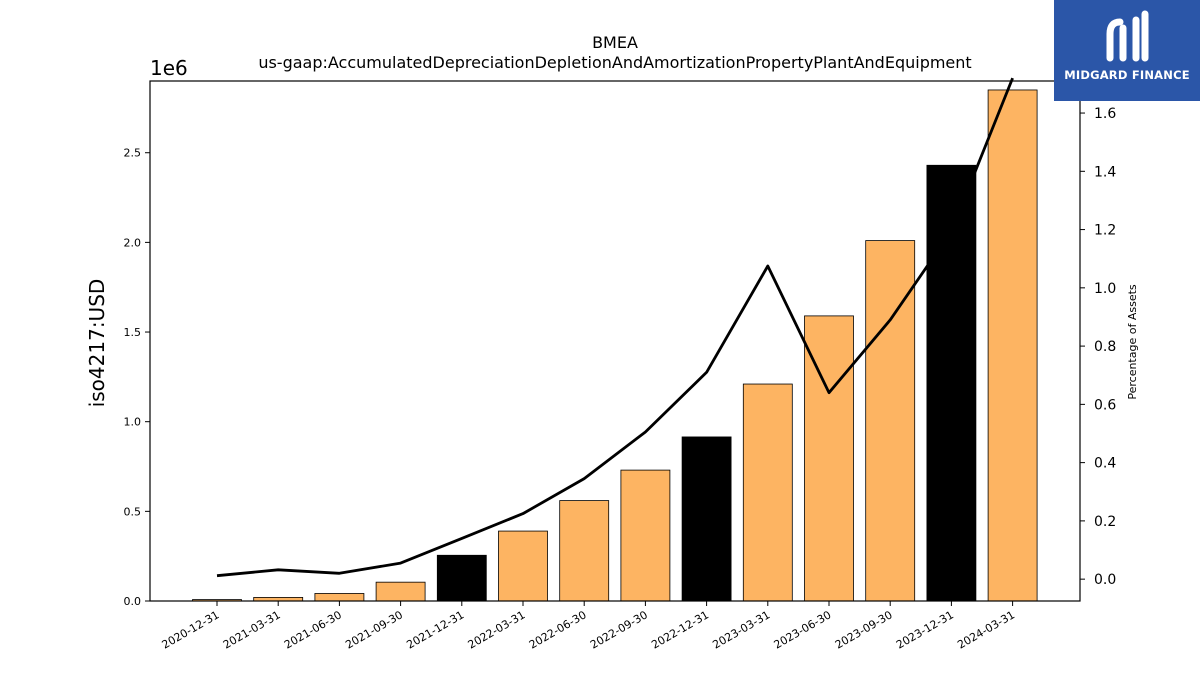  I want to click on x-tick-label: 2020-12-31, so click(191, 629).